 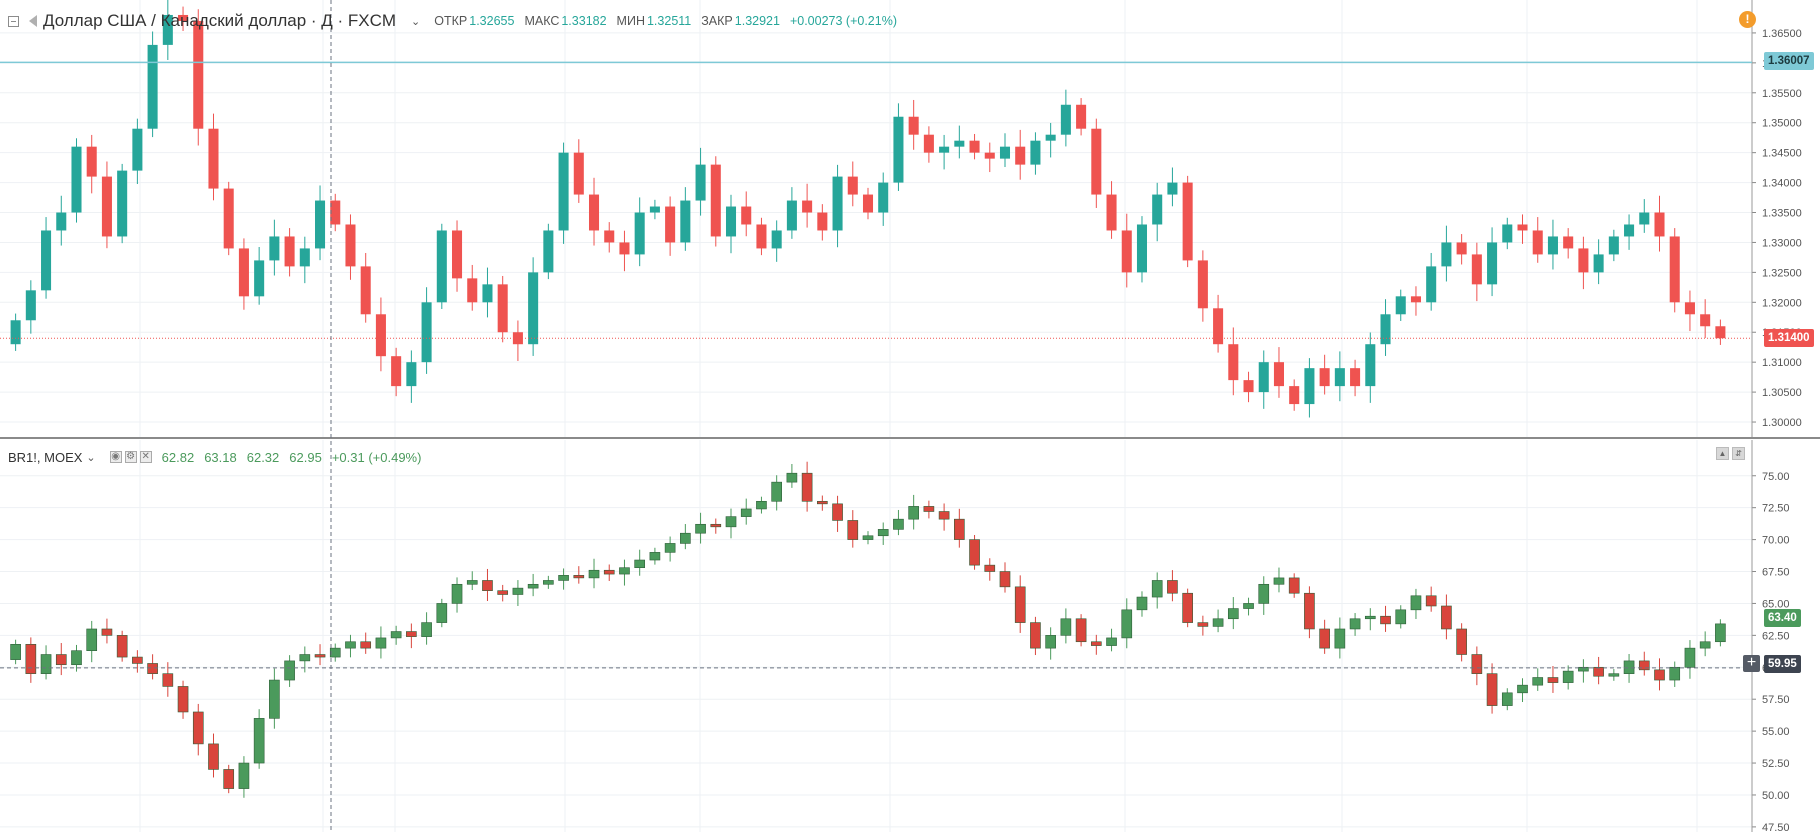 What do you see at coordinates (1751, 663) in the screenshot?
I see `crosshair-add-icon: +` at bounding box center [1751, 663].